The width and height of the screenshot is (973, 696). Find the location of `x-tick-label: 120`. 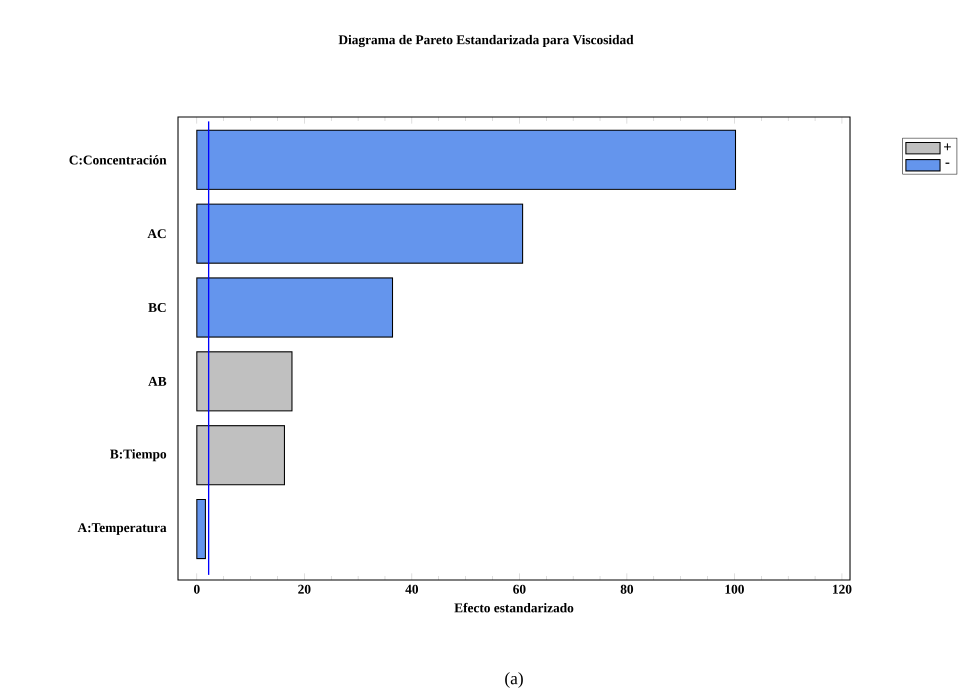

x-tick-label: 120 is located at coordinates (842, 589).